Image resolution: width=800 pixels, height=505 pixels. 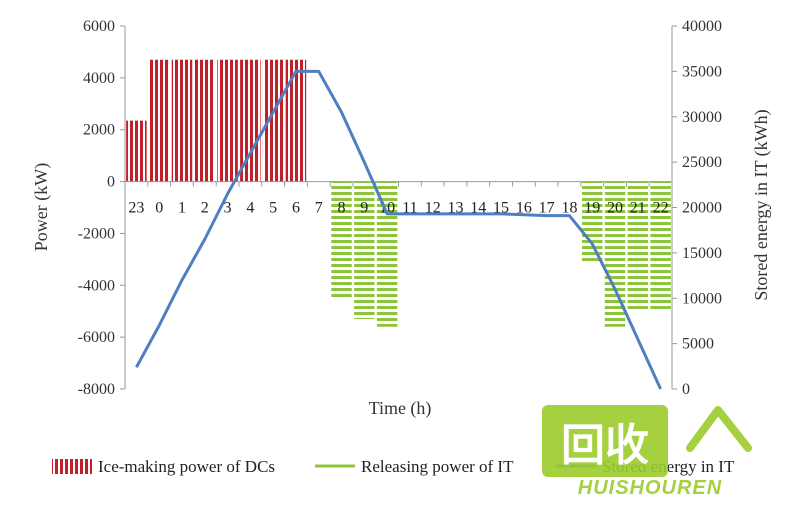 What do you see at coordinates (686, 389) in the screenshot?
I see `y-right-tick-label: 0` at bounding box center [686, 389].